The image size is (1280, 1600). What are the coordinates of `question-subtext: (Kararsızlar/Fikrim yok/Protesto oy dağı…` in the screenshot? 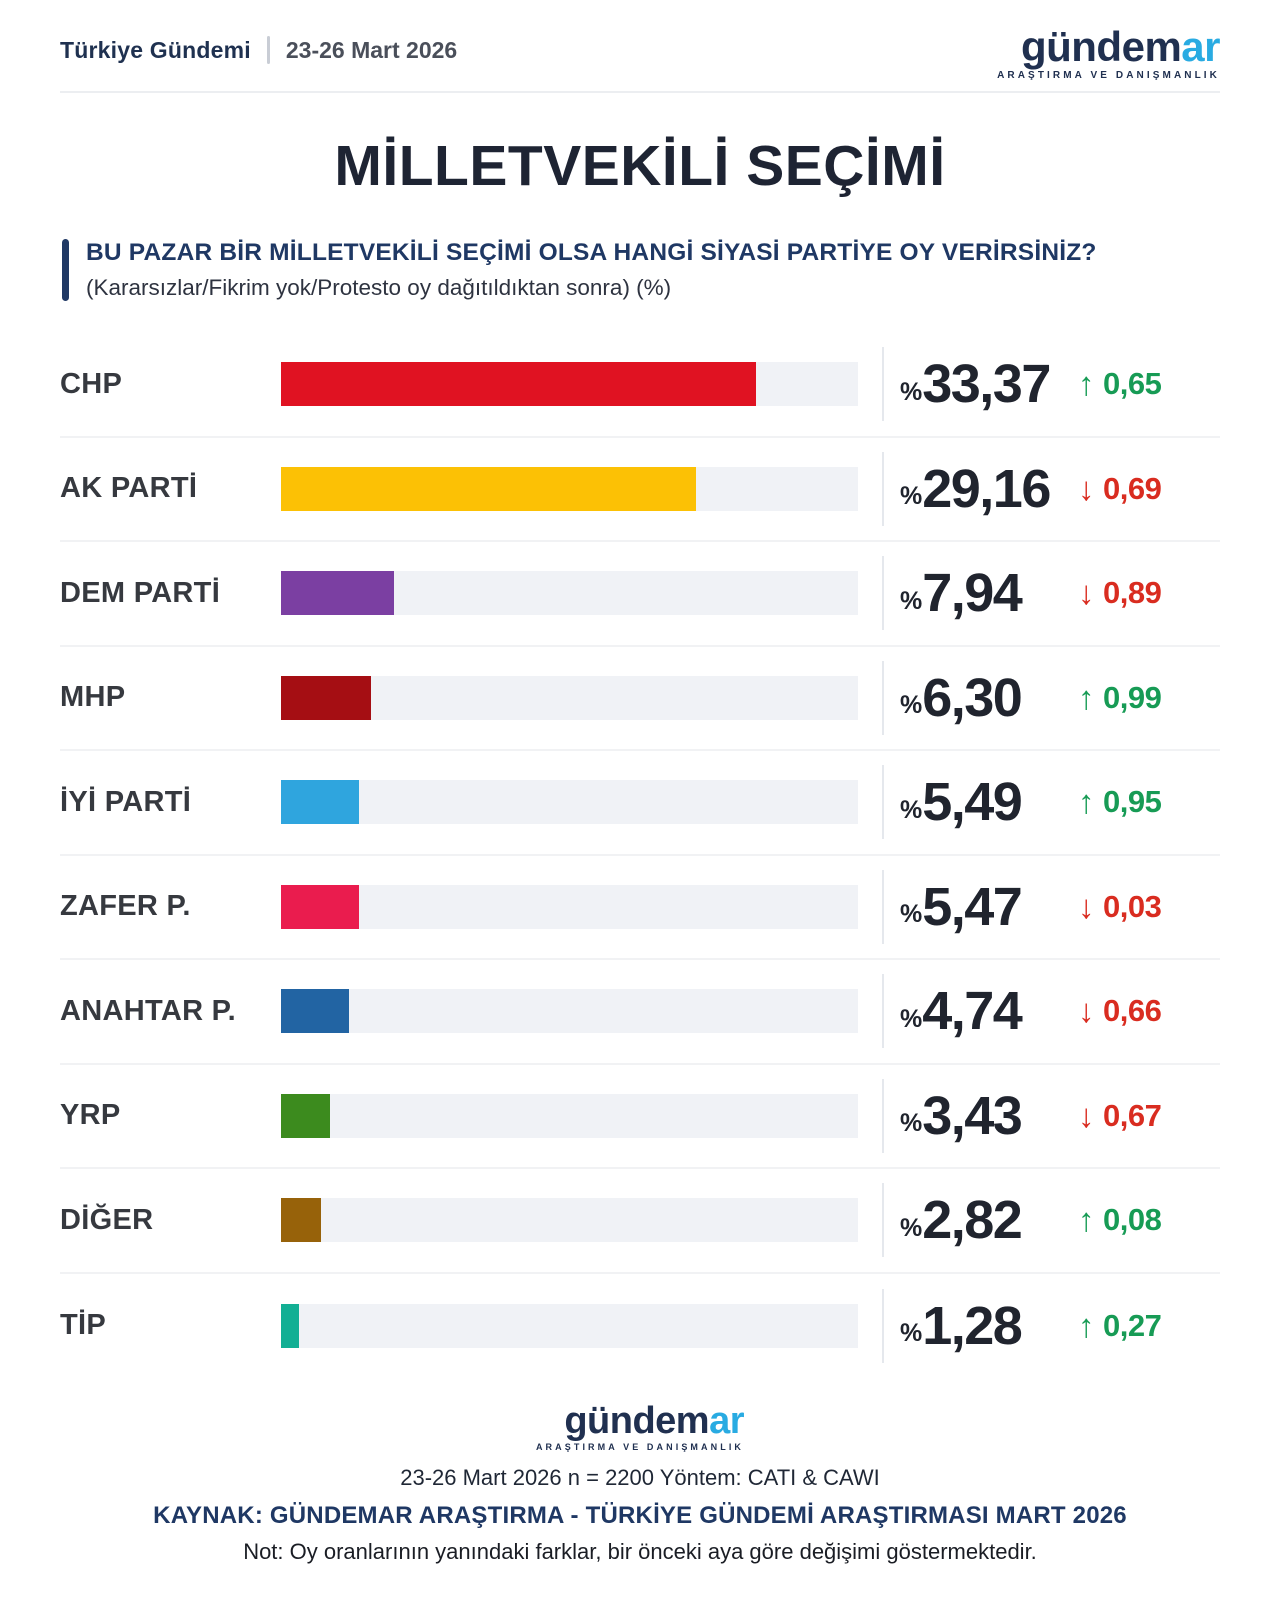 It's located at (379, 287).